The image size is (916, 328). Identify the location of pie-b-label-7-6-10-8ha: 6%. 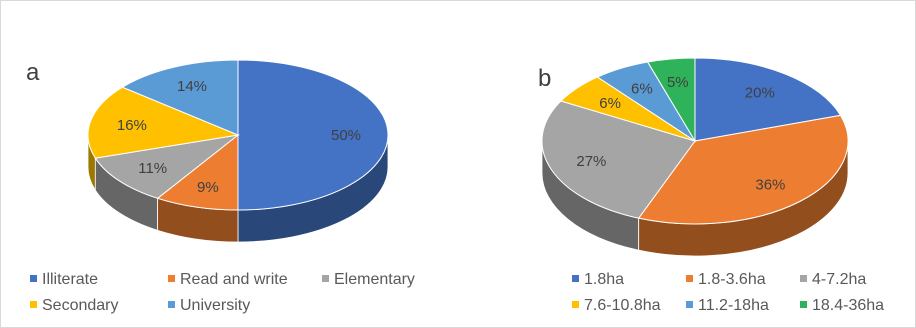
(610, 103).